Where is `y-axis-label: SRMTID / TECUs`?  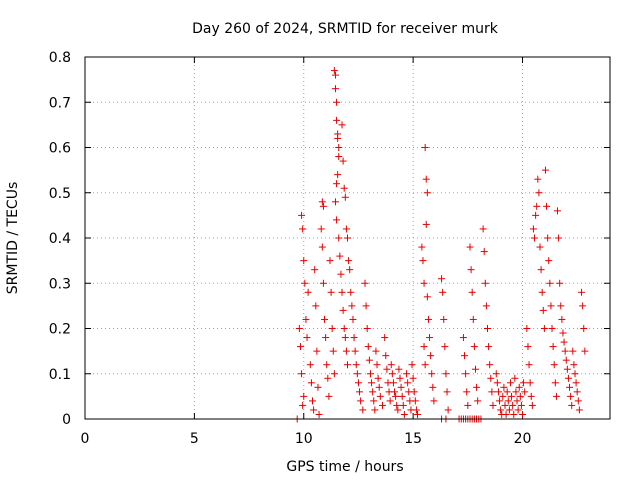
y-axis-label: SRMTID / TECUs is located at coordinates (13, 238).